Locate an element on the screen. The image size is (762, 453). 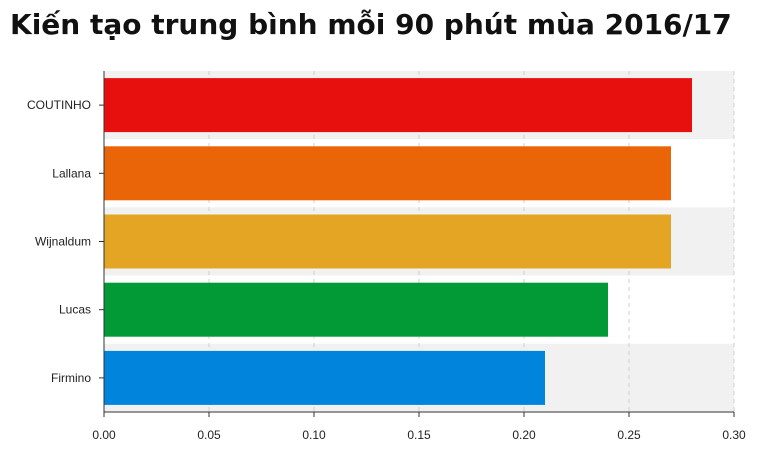
bar-firmino is located at coordinates (324, 377).